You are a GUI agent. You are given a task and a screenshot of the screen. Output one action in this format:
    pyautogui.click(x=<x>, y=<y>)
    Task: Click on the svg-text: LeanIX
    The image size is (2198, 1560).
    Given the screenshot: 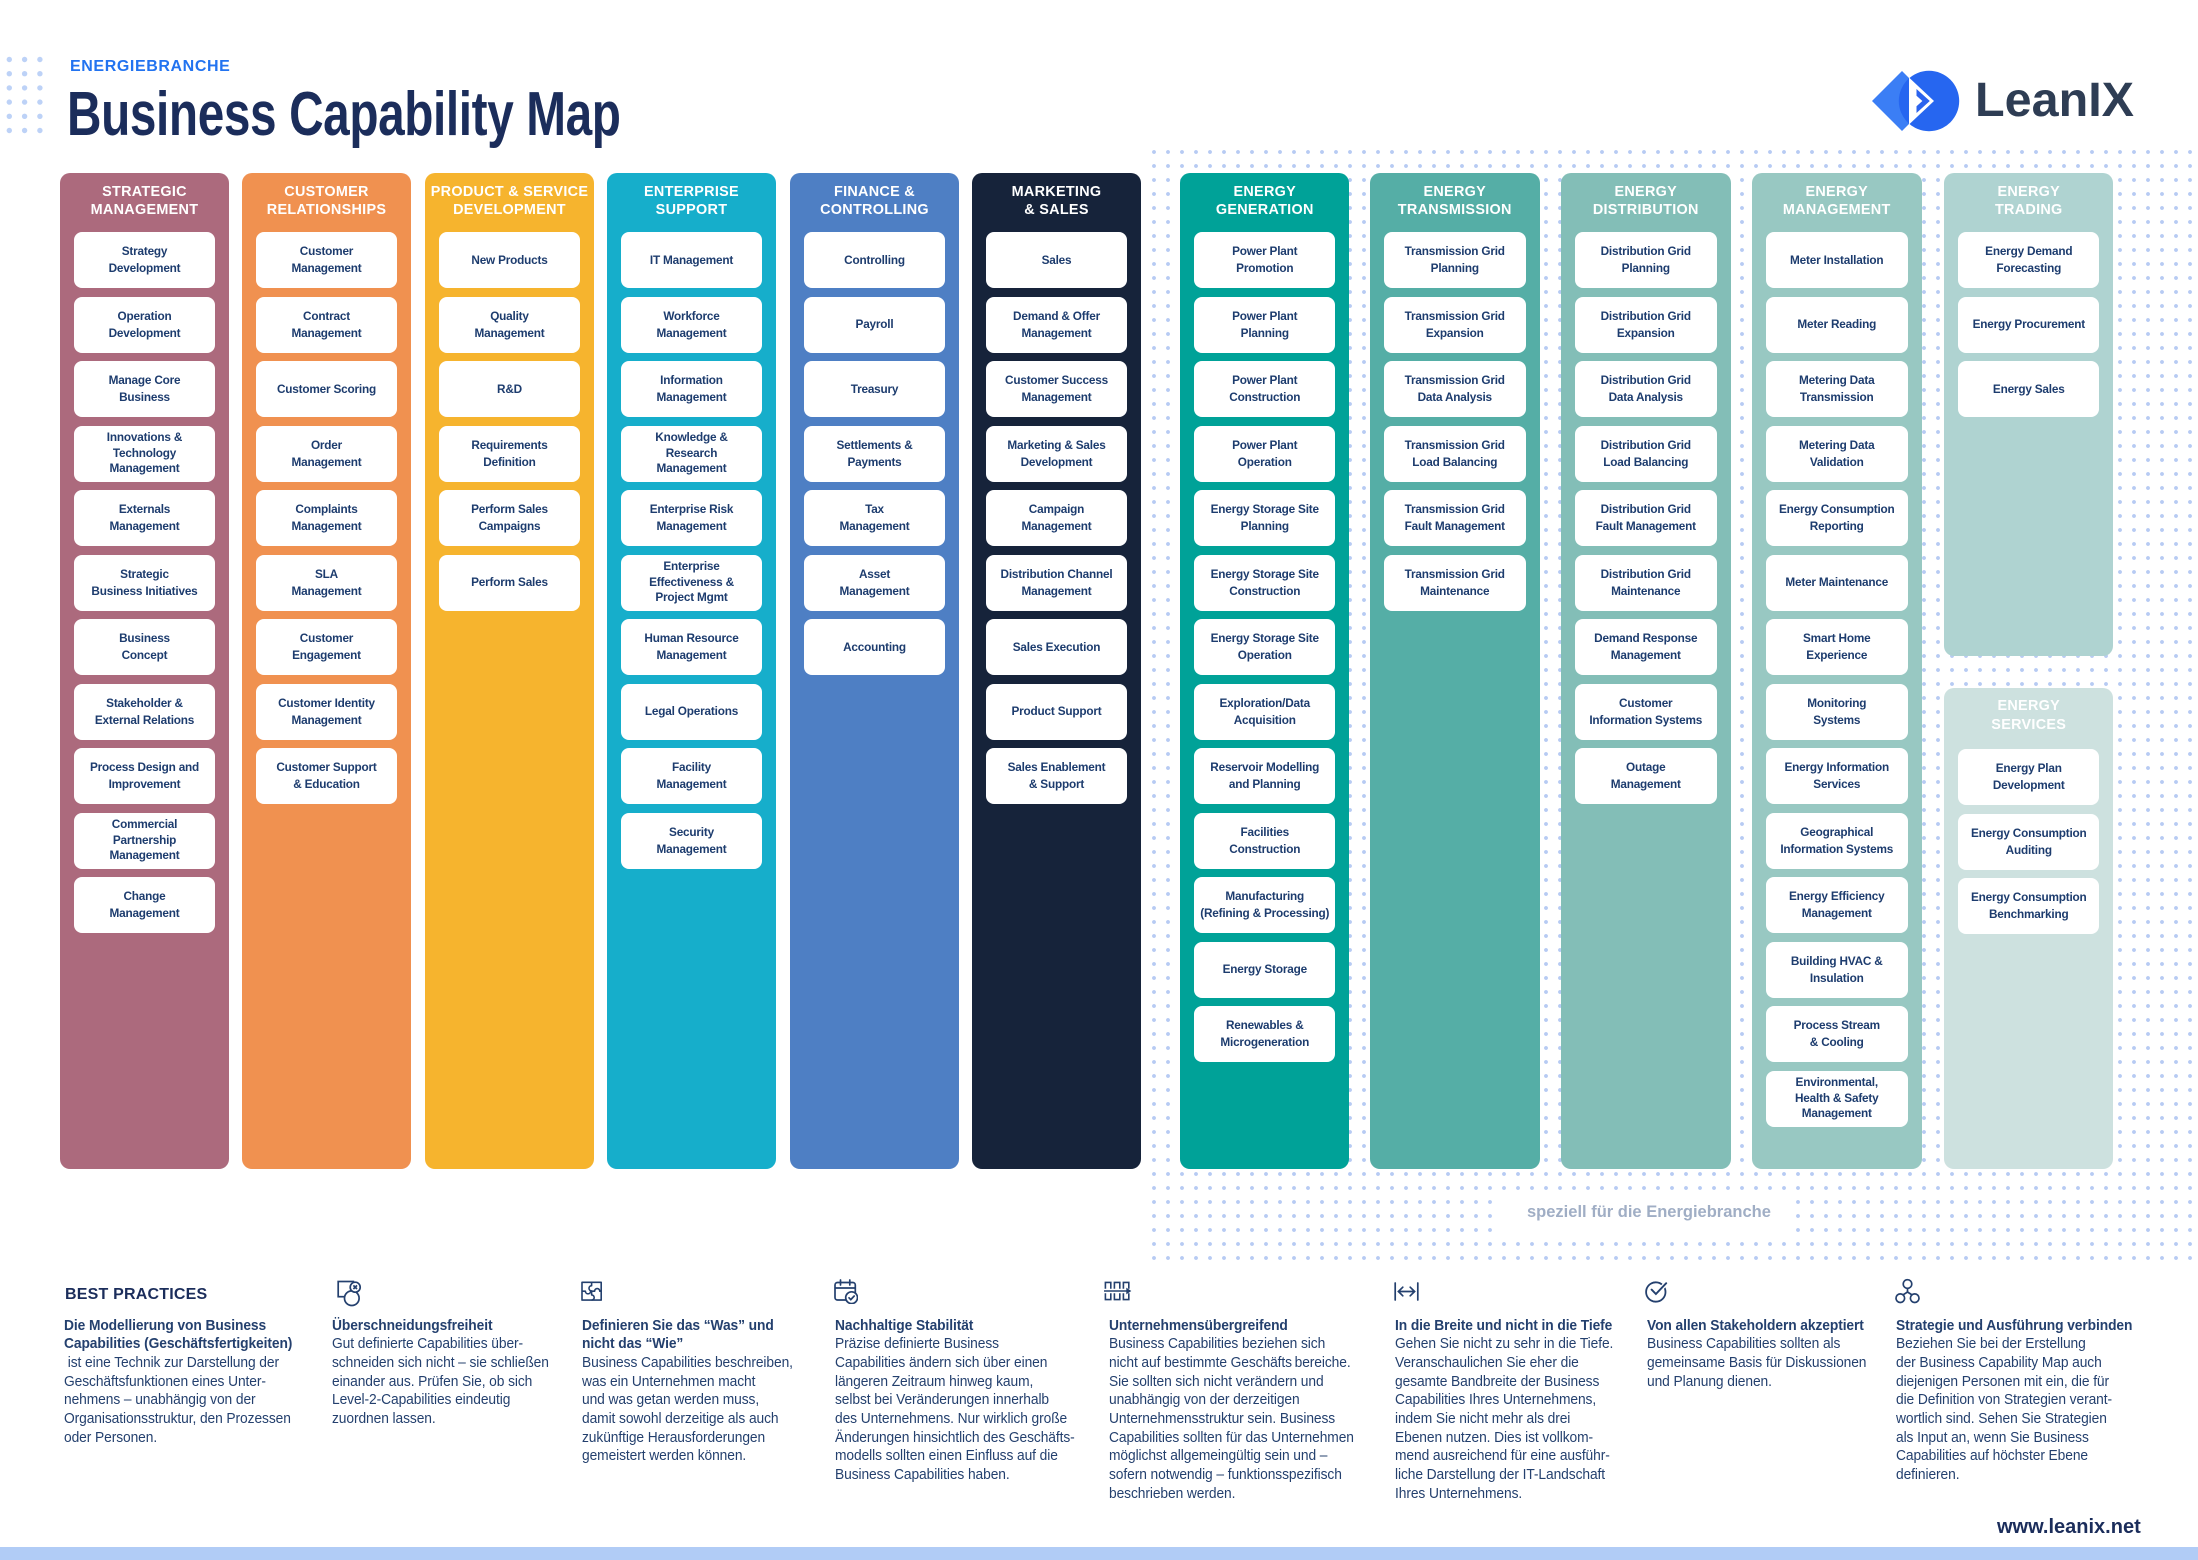 What is the action you would take?
    pyautogui.click(x=2054, y=100)
    